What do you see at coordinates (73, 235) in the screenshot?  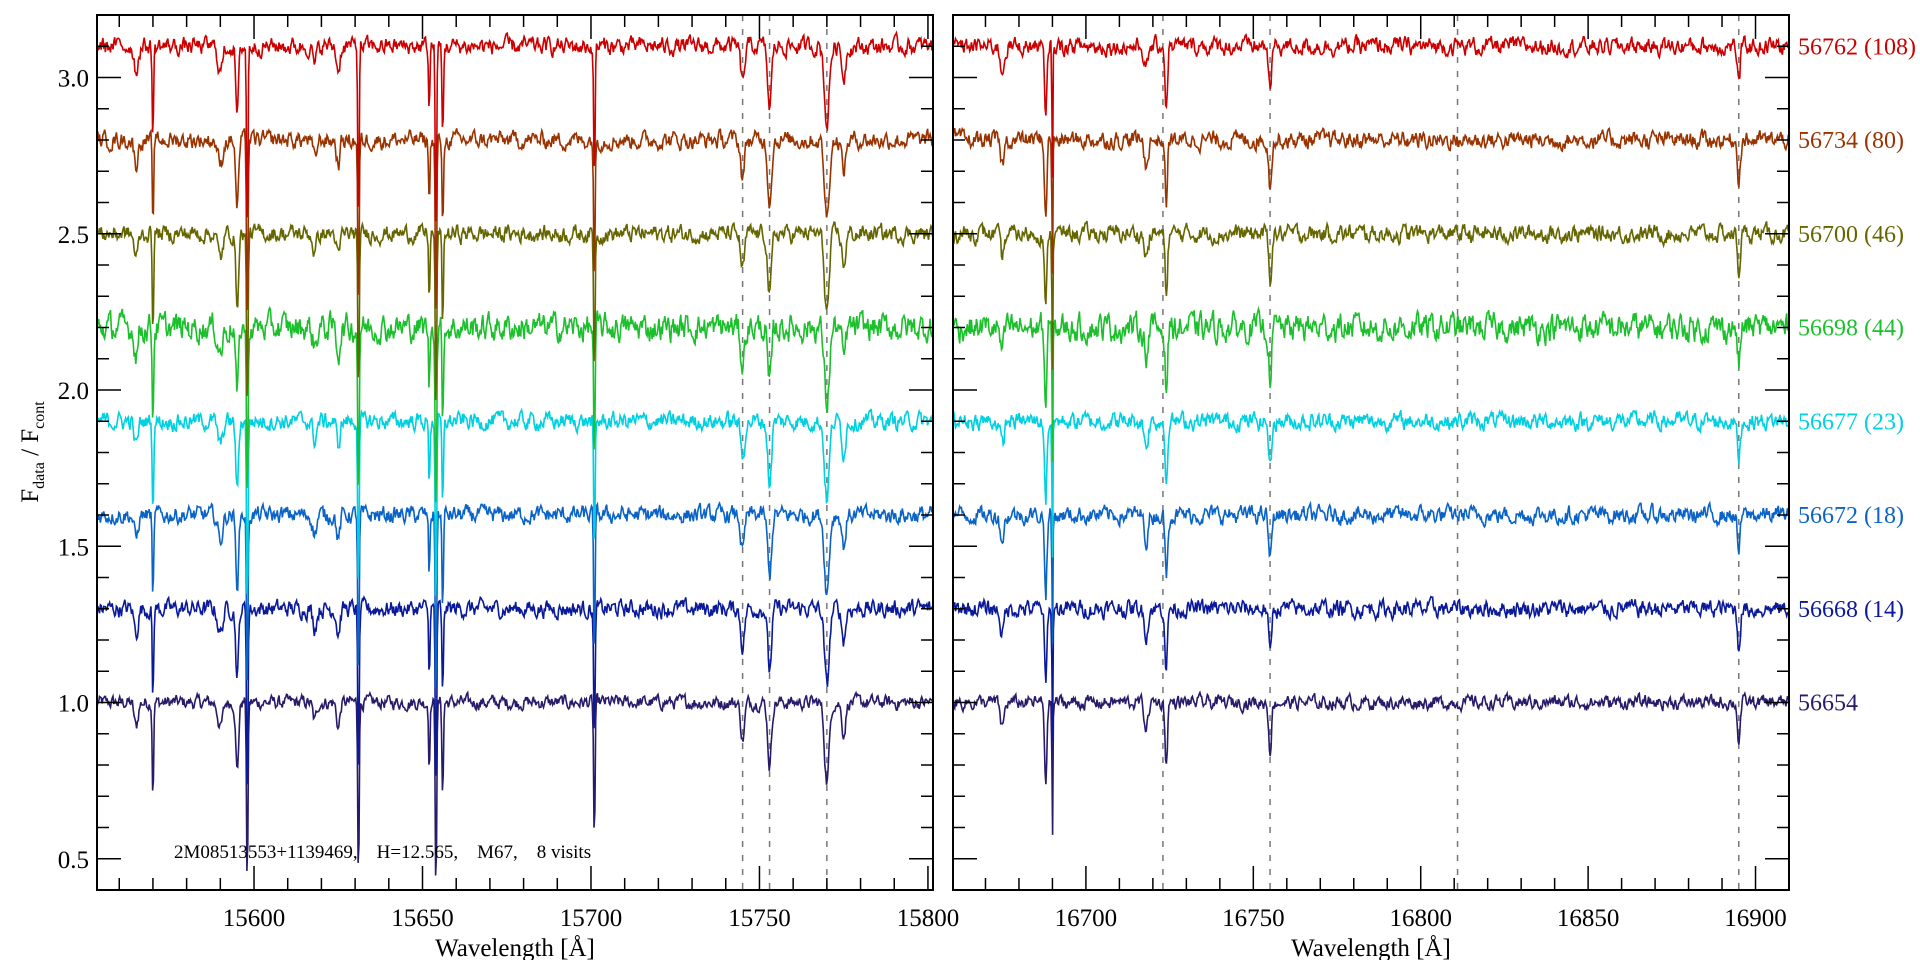 I see `y-tick-label: 2.5` at bounding box center [73, 235].